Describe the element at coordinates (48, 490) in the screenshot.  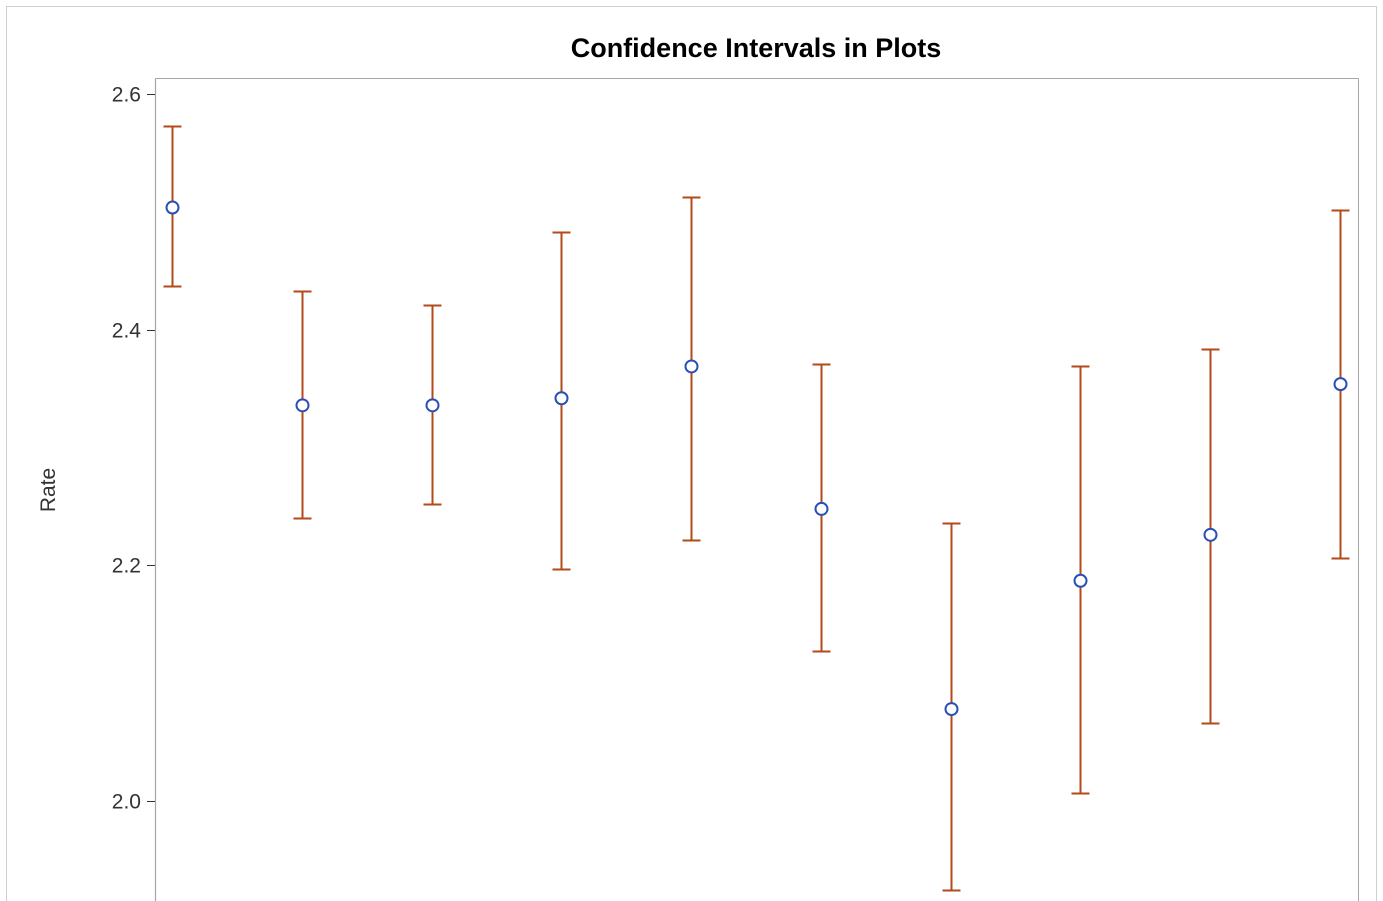
I see `y-axis-label: Rate` at that location.